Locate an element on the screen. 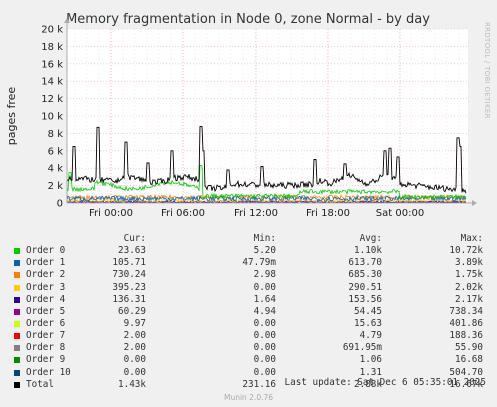  y-axis-arrow is located at coordinates (67, 20).